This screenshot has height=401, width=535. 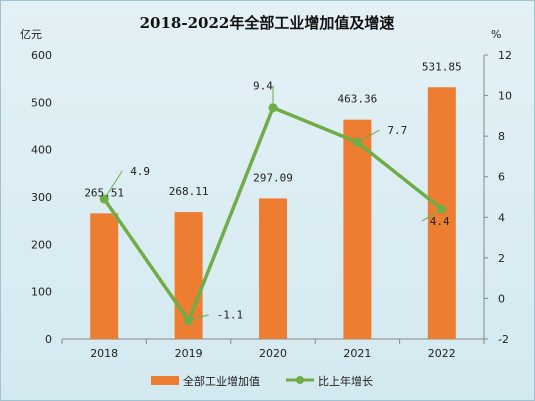 What do you see at coordinates (397, 130) in the screenshot?
I see `growth-value-label: 7.7` at bounding box center [397, 130].